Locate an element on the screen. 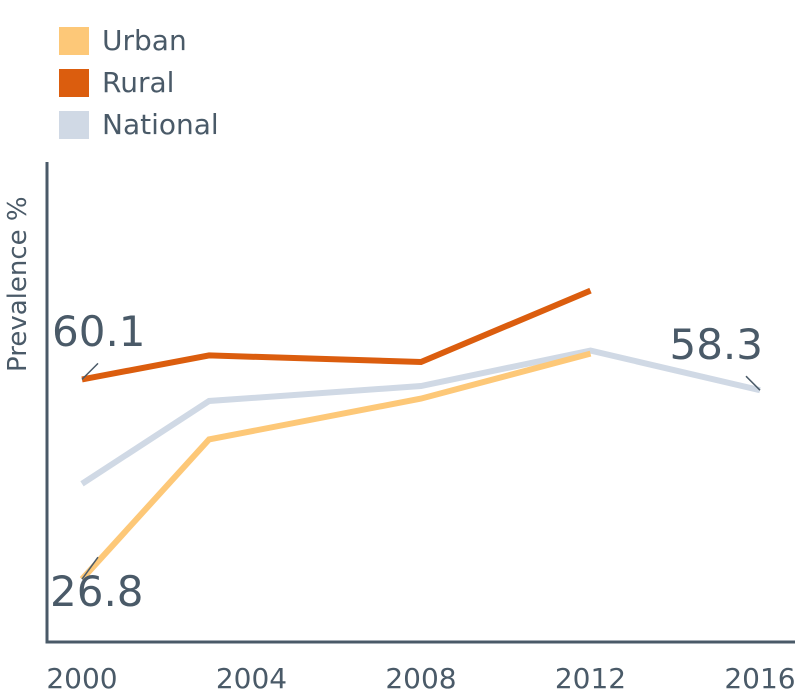 The width and height of the screenshot is (800, 700). series-line-rural is located at coordinates (336, 335).